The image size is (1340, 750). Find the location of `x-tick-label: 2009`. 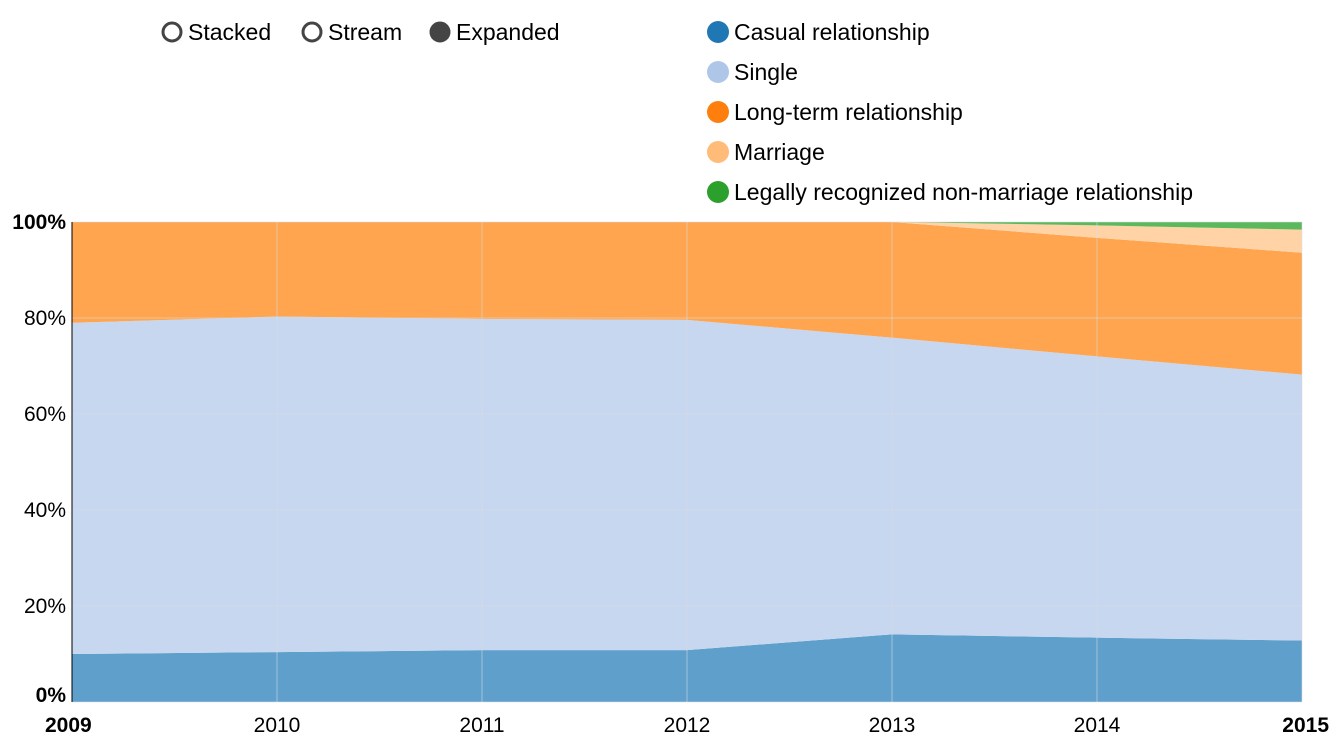

x-tick-label: 2009 is located at coordinates (68, 725).